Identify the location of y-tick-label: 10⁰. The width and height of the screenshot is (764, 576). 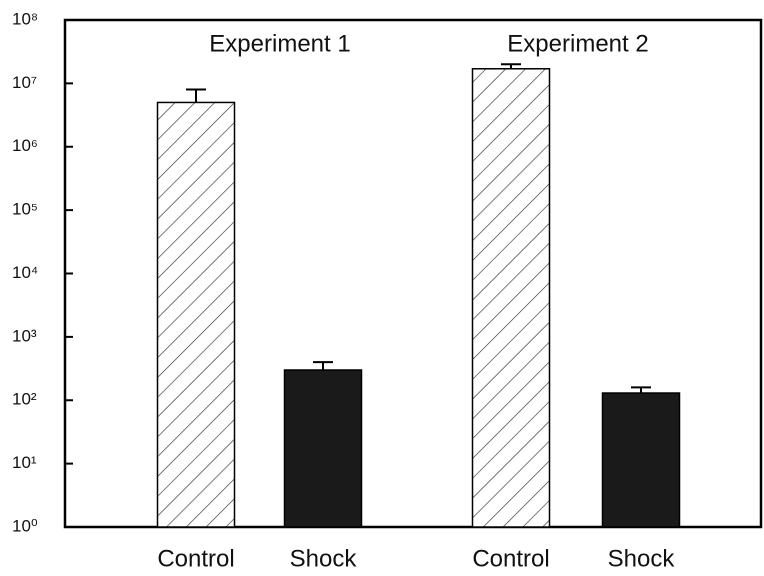
(25, 525).